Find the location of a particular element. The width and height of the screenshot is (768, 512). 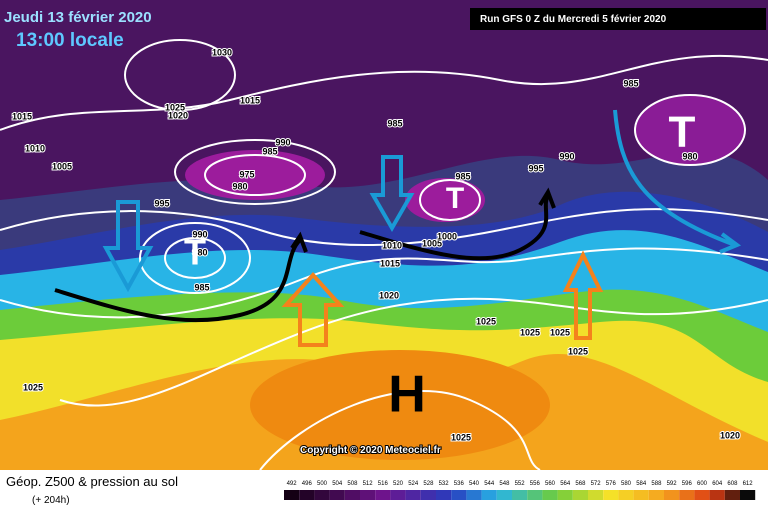

scale-label: 596 is located at coordinates (687, 484).